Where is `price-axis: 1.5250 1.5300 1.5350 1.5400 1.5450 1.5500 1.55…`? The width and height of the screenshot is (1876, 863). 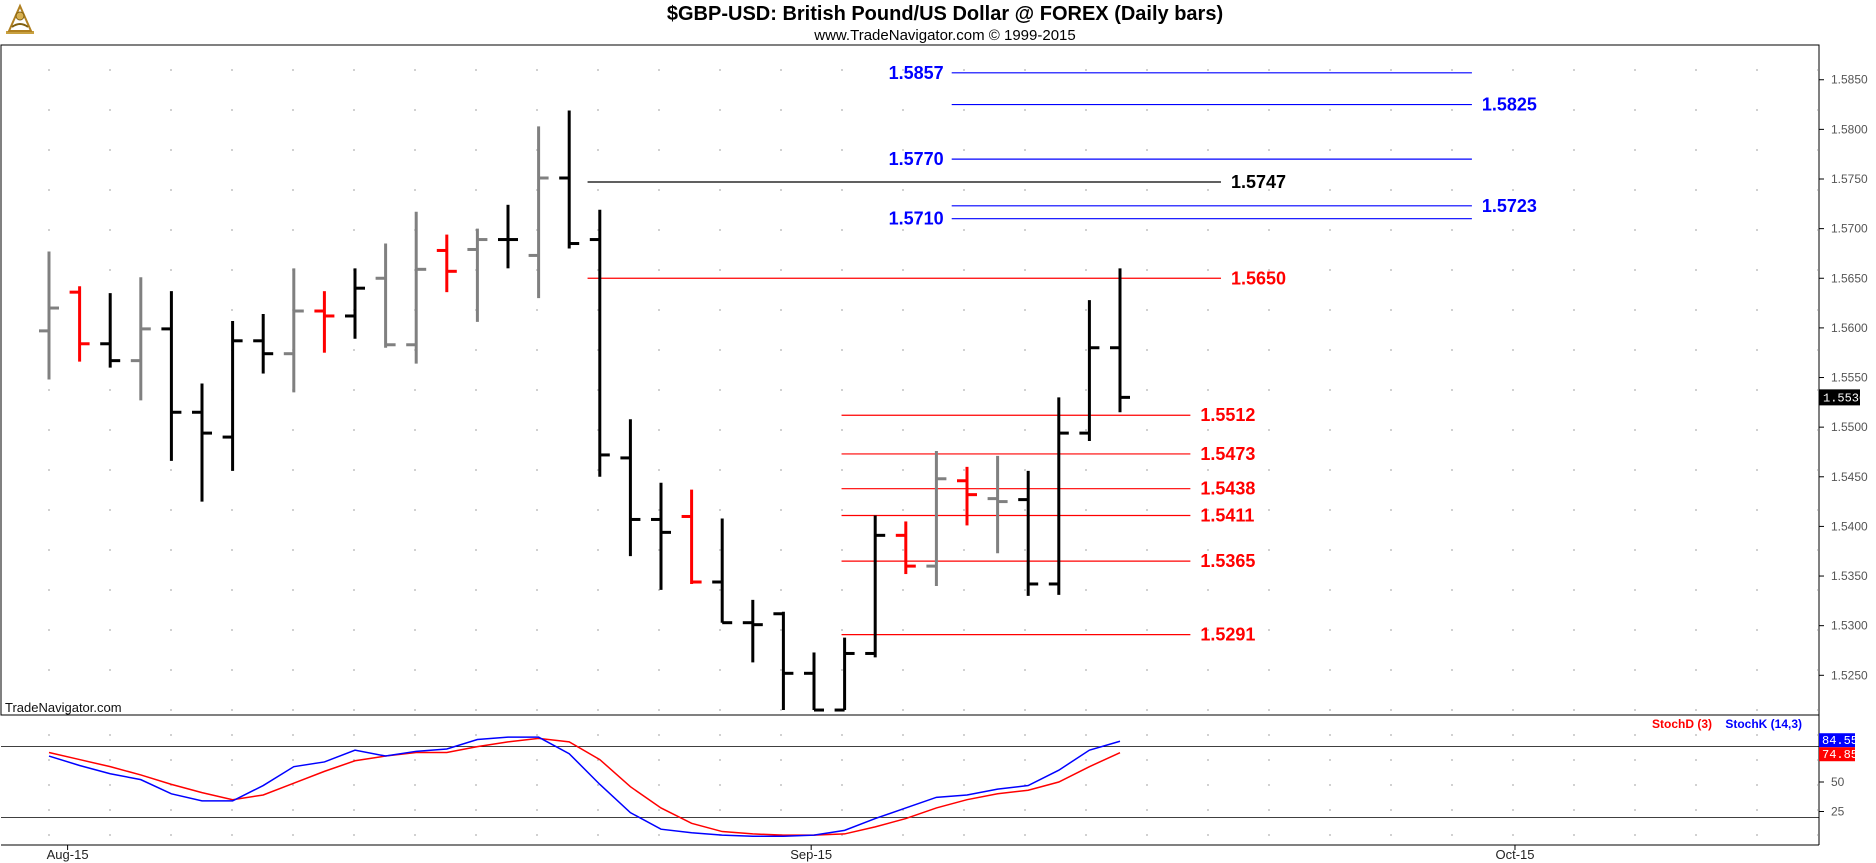
price-axis: 1.5250 1.5300 1.5350 1.5400 1.5450 1.5500 1.55… is located at coordinates (1843, 377).